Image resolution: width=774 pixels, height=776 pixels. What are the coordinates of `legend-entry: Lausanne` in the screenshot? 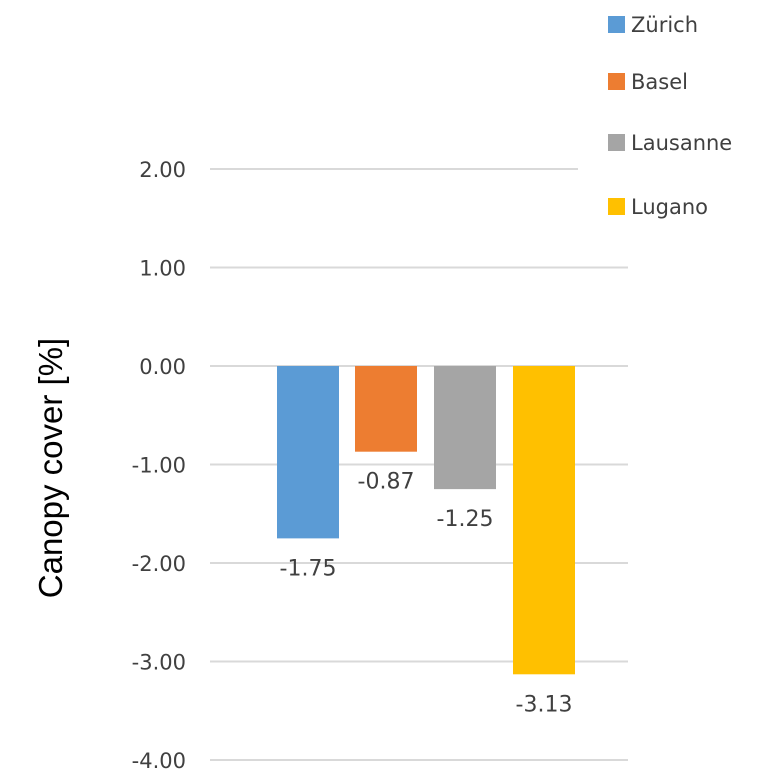 It's located at (681, 143).